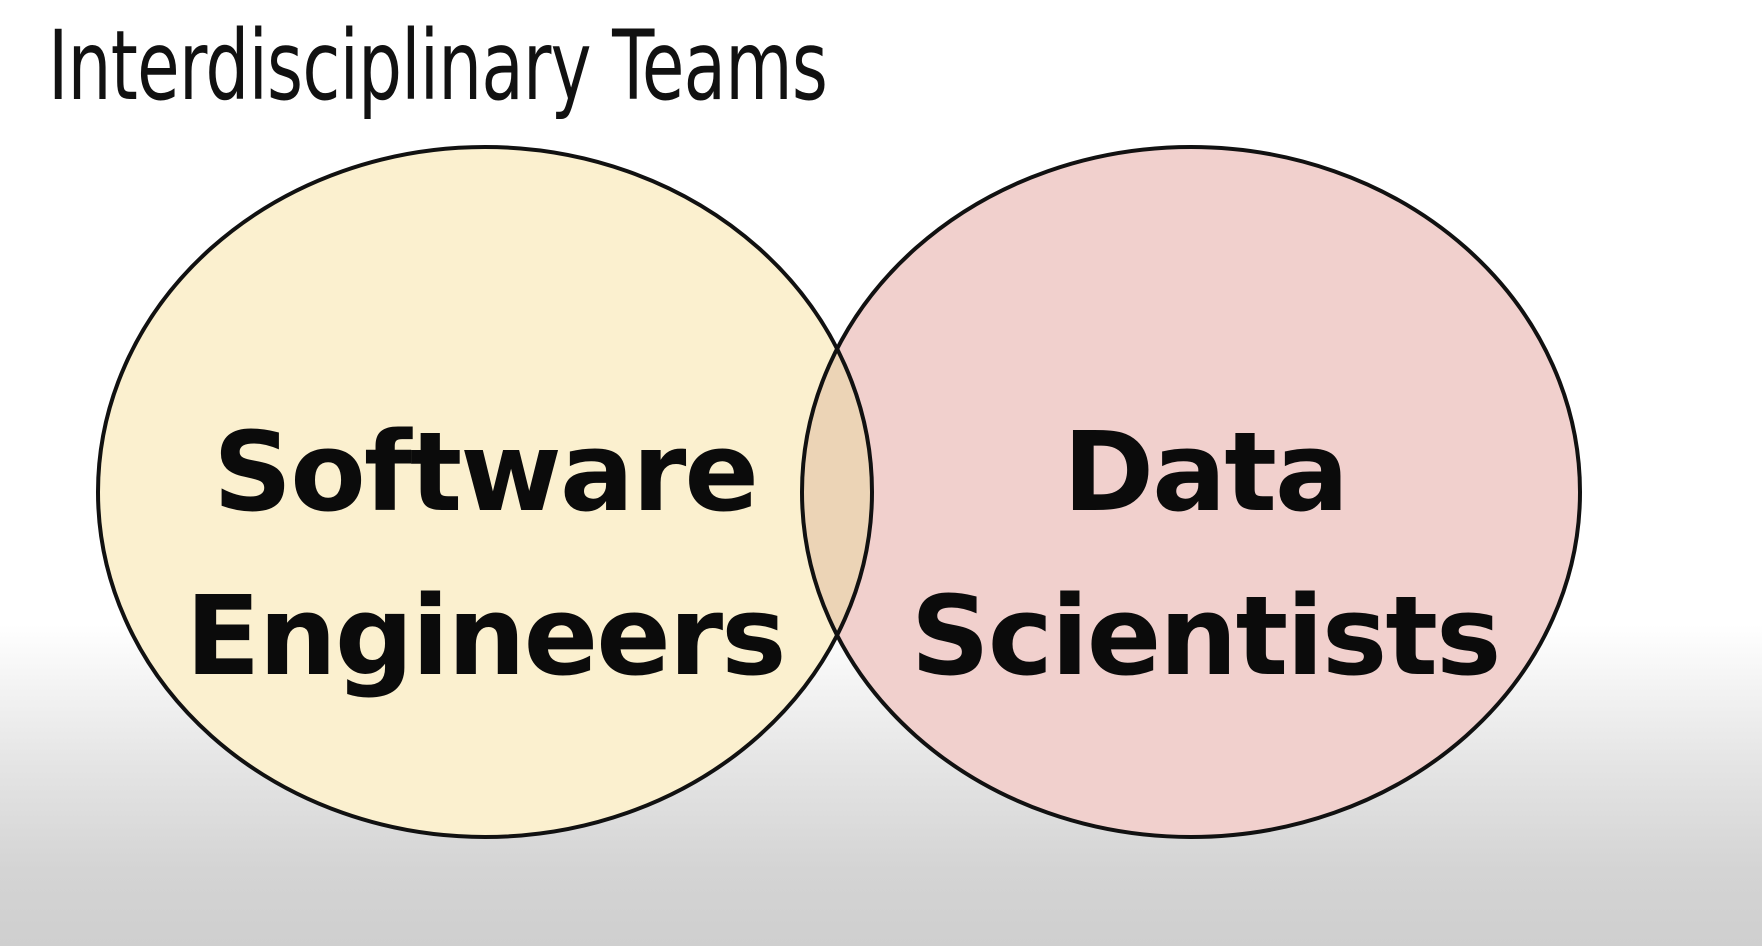  Describe the element at coordinates (1205, 472) in the screenshot. I see `data-scientists-line-1: Data` at that location.